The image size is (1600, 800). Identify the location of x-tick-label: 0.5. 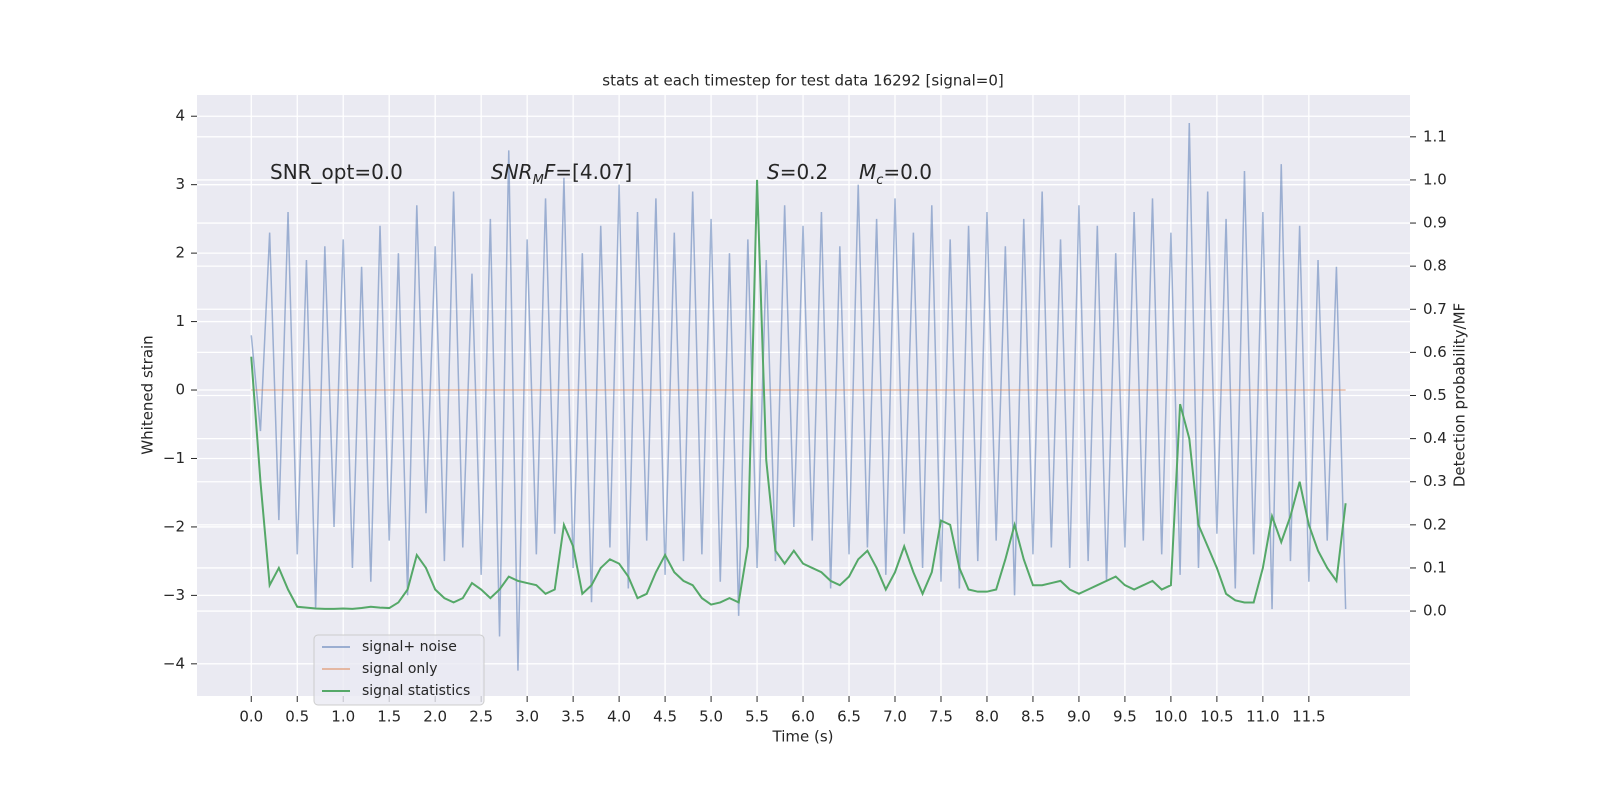
(297, 717).